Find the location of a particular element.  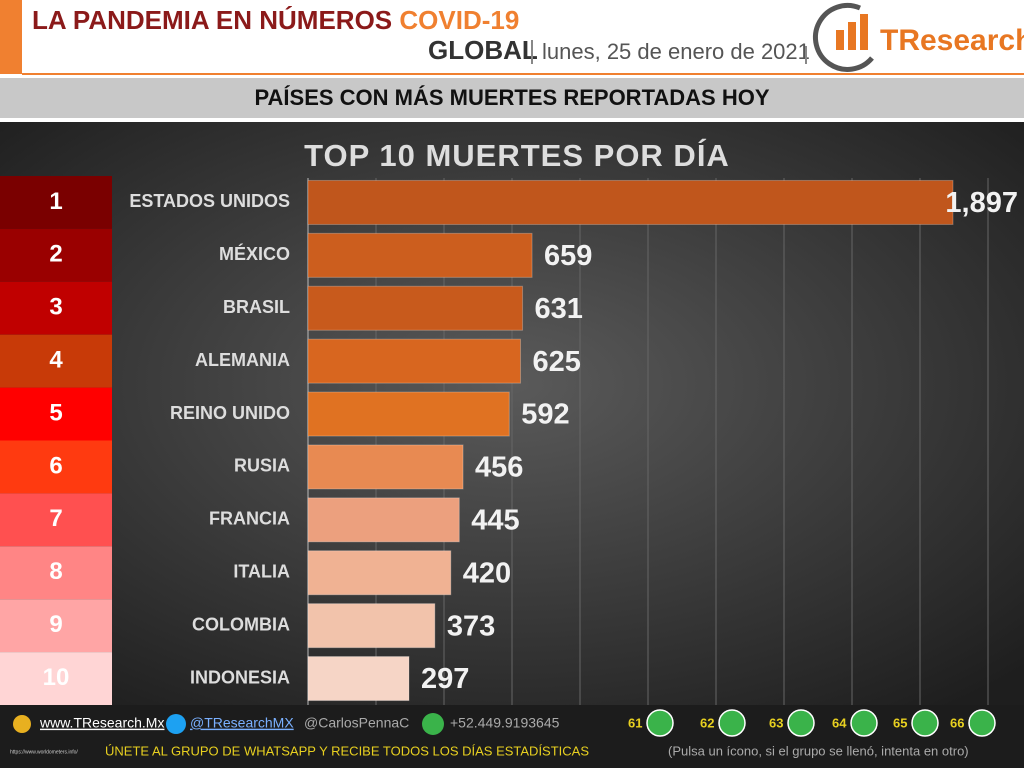

logo-icon is located at coordinates (843, 37).